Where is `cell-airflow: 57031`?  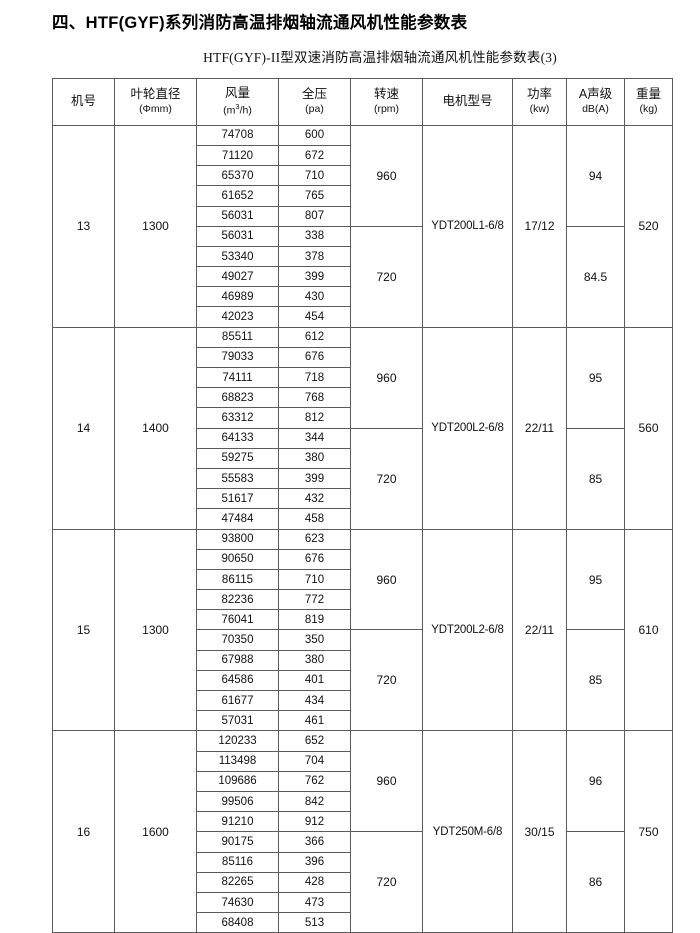 cell-airflow: 57031 is located at coordinates (237, 721).